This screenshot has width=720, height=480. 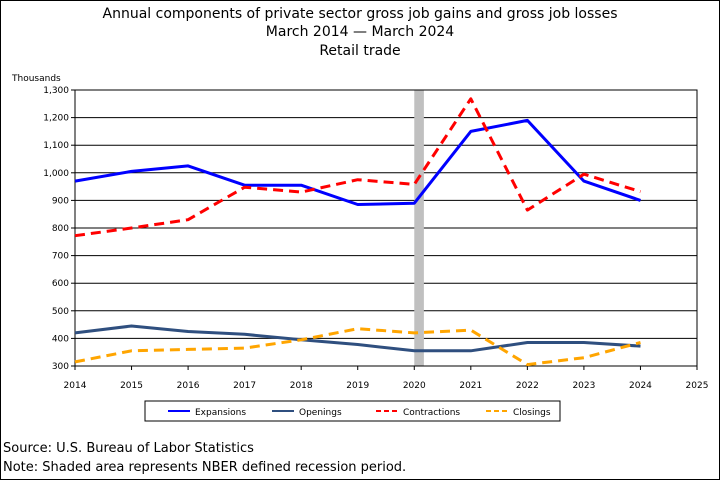 I want to click on y-tick-label: 800, so click(x=60, y=229).